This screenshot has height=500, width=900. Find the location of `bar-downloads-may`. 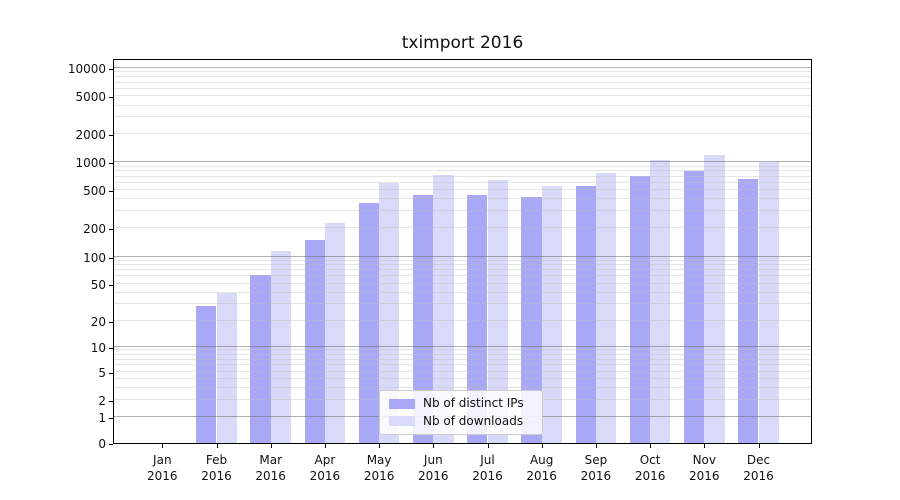

bar-downloads-may is located at coordinates (389, 313).